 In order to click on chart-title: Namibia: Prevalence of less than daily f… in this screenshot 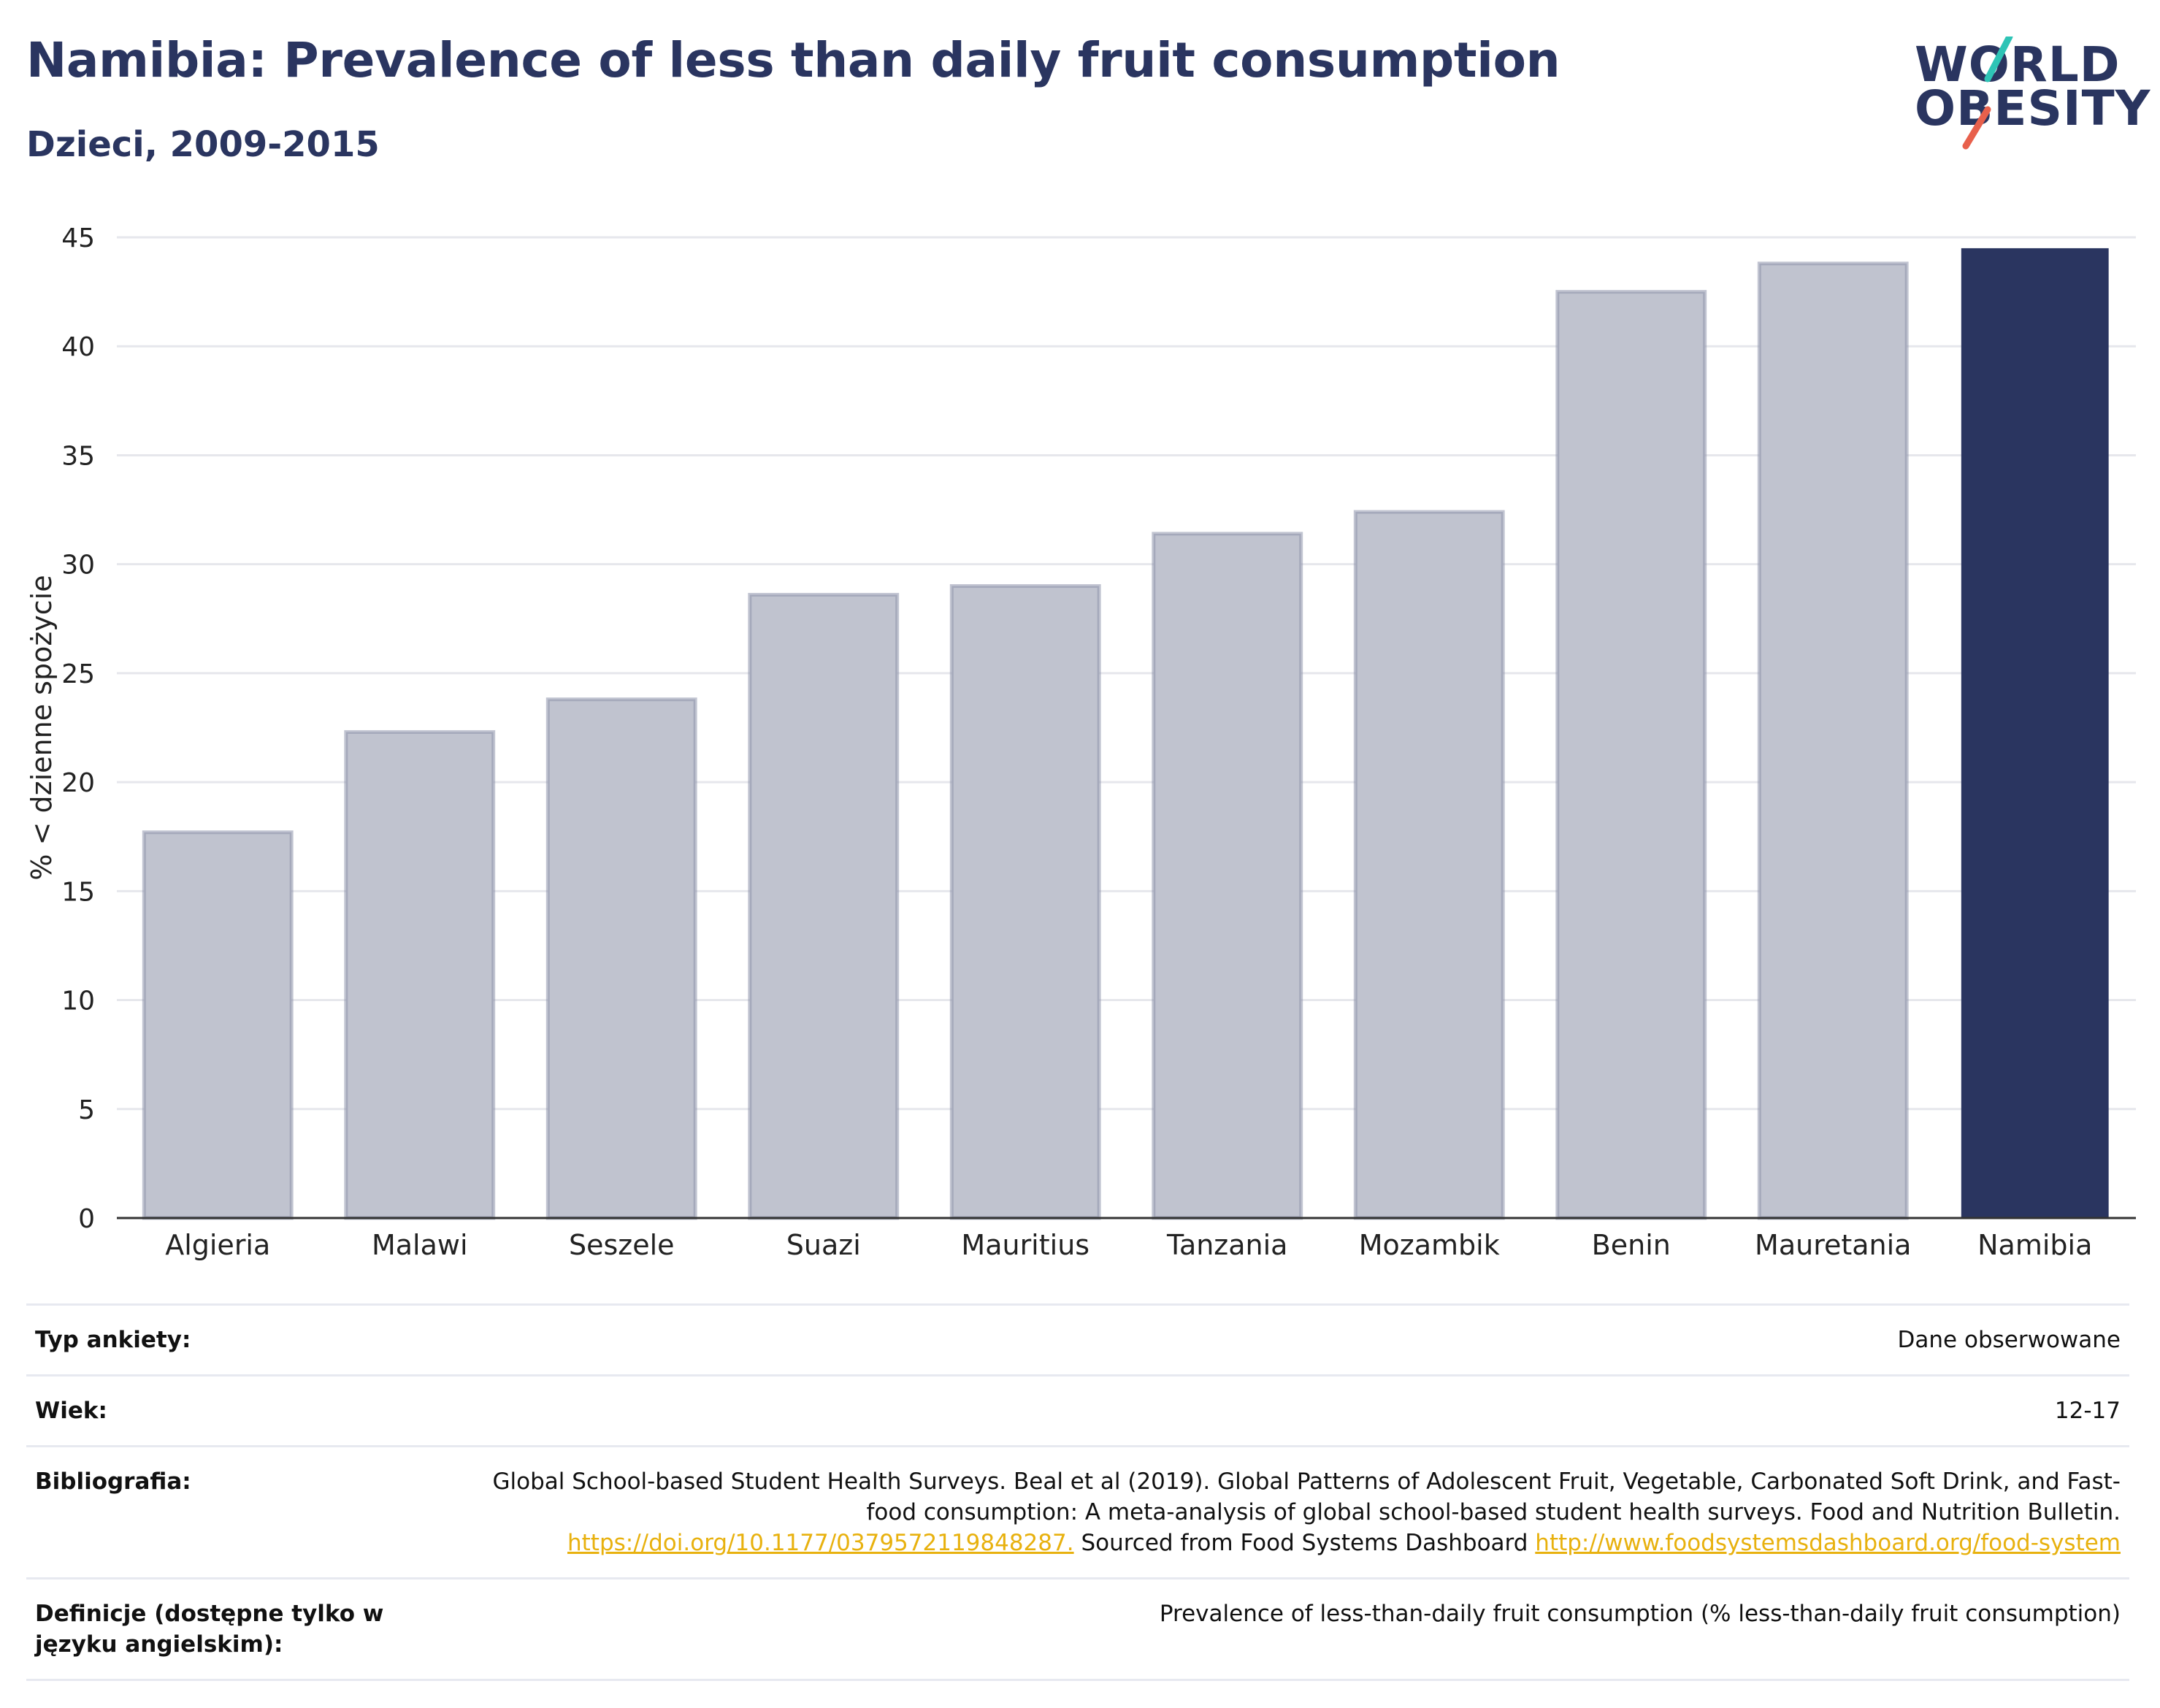, I will do `click(793, 60)`.